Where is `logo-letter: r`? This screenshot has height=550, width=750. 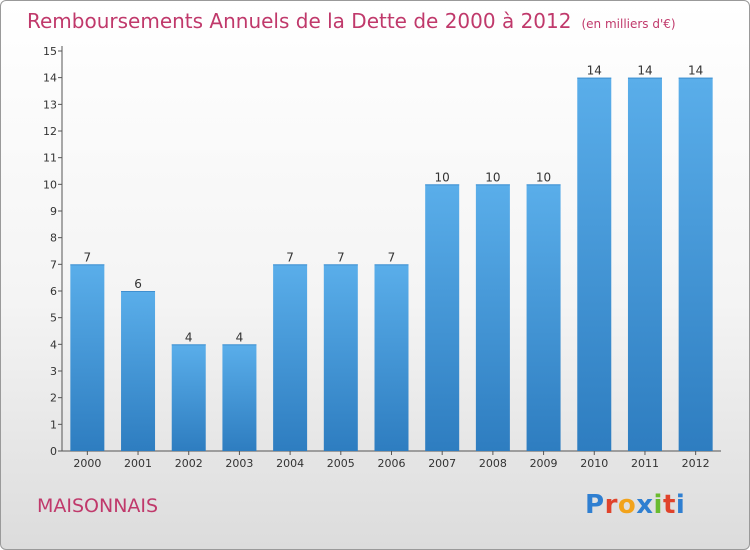
logo-letter: r is located at coordinates (611, 505).